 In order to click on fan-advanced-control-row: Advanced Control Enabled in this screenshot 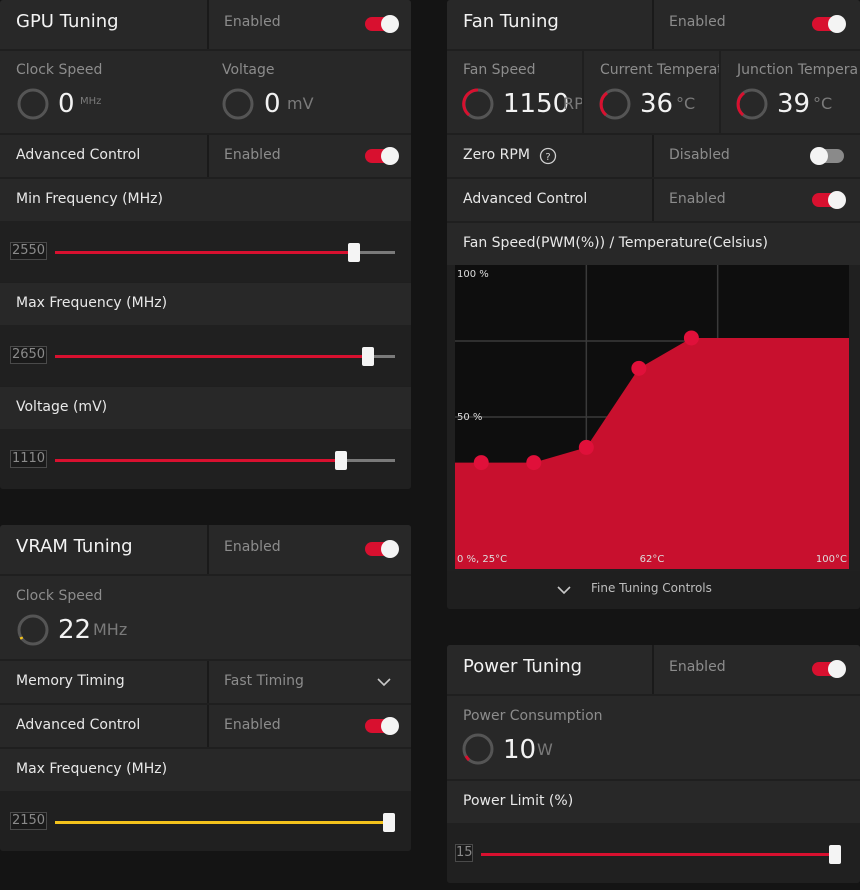, I will do `click(653, 200)`.